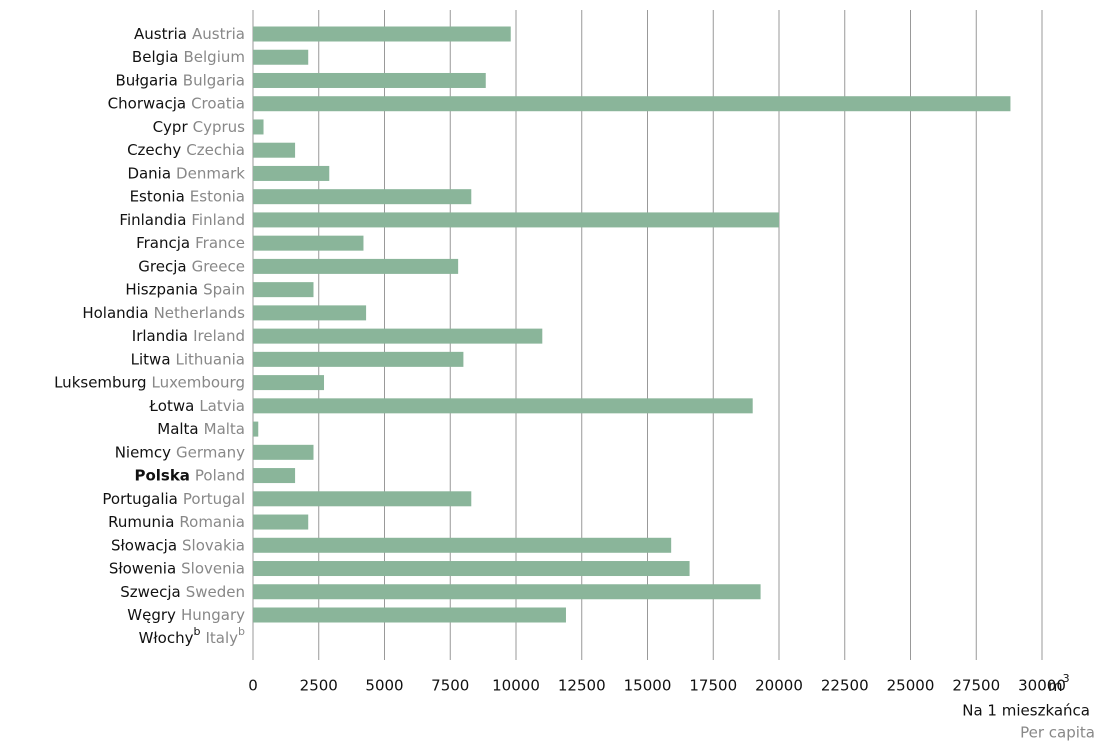  Describe the element at coordinates (150, 591) in the screenshot. I see `category-pl: Szwecja` at that location.